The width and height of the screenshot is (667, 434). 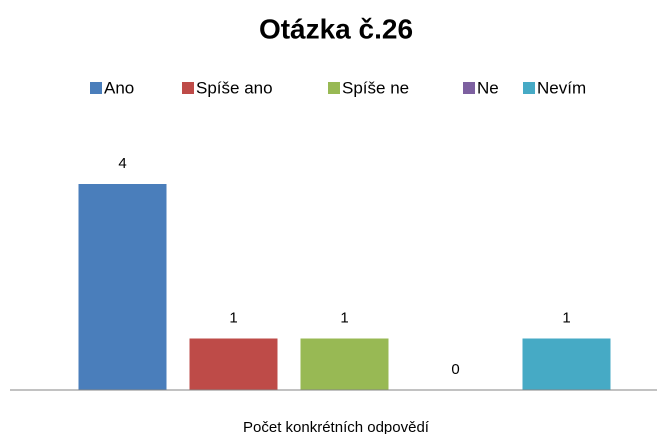 I want to click on chart-title: Otázka č.26, so click(x=336, y=28).